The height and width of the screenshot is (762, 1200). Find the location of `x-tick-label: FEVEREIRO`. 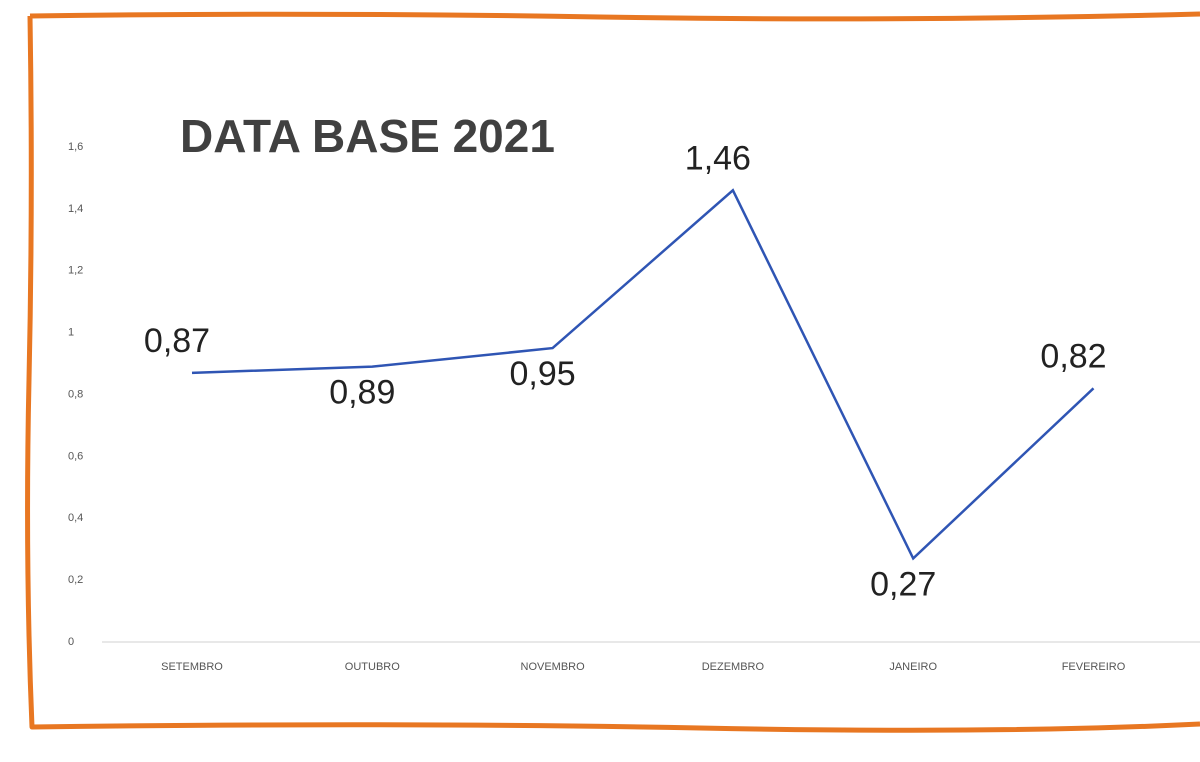

x-tick-label: FEVEREIRO is located at coordinates (1094, 667).